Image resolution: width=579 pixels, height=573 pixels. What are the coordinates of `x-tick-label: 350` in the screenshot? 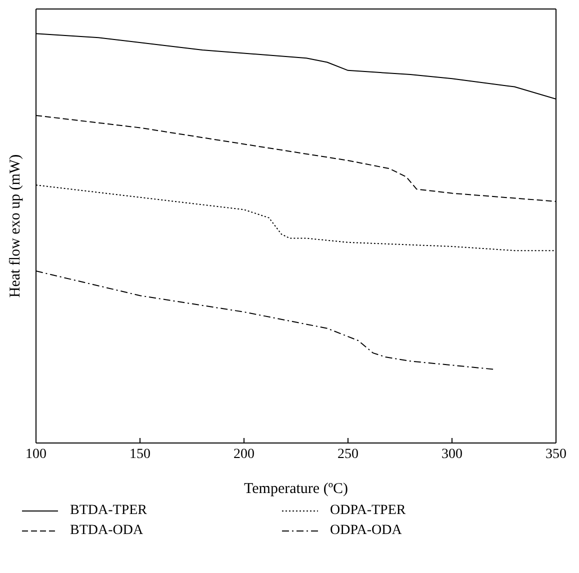 It's located at (556, 454).